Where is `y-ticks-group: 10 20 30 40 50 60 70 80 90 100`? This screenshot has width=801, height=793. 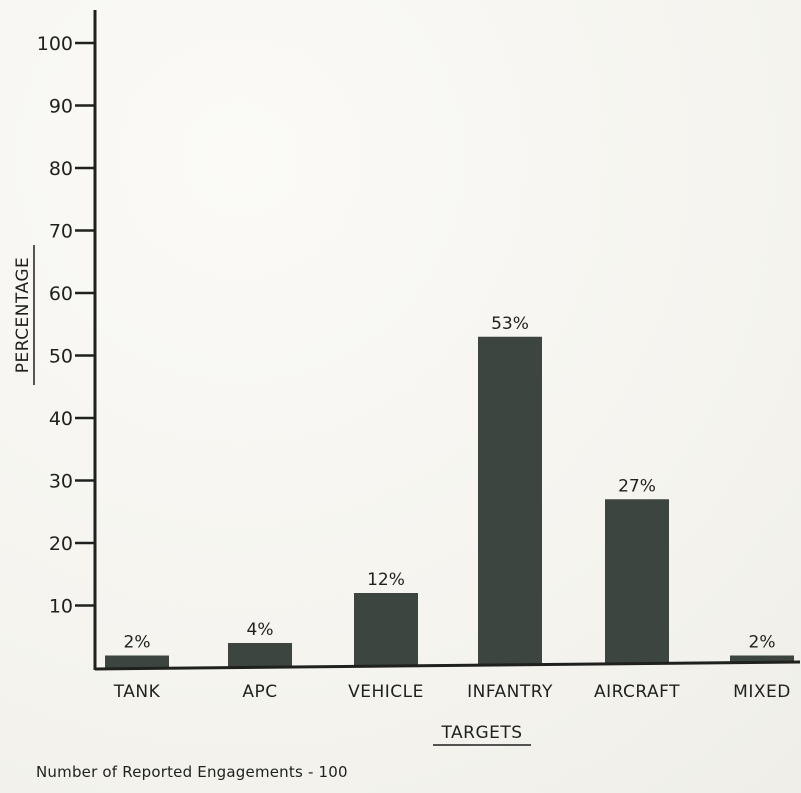 y-ticks-group: 10 20 30 40 50 60 70 80 90 100 is located at coordinates (66, 325).